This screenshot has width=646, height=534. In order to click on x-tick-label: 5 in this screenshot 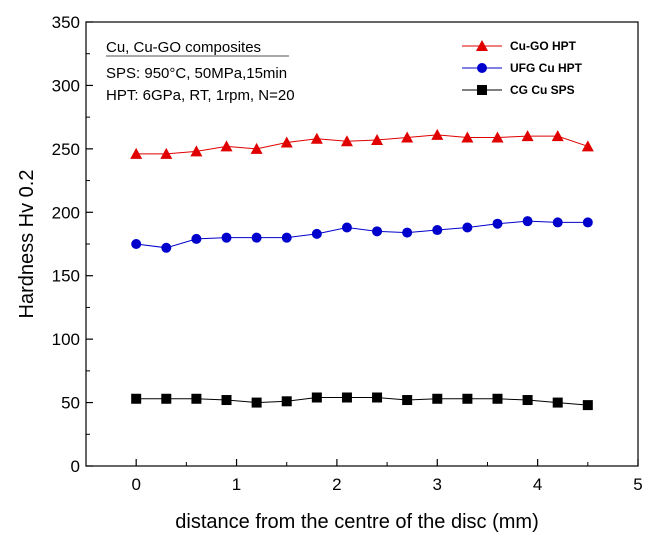, I will do `click(637, 484)`.